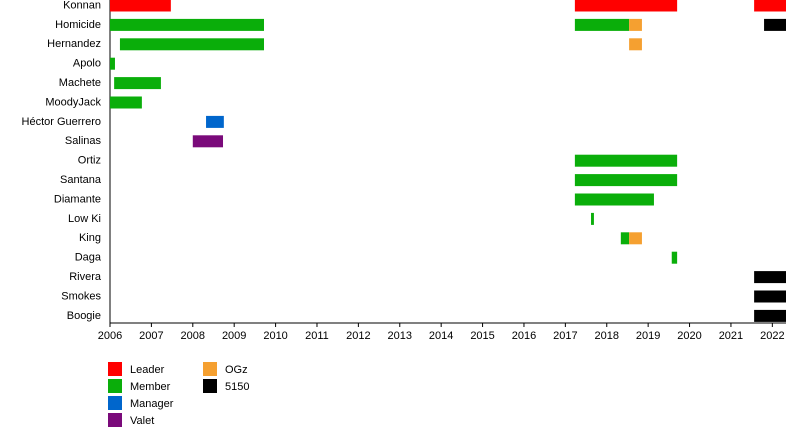 Image resolution: width=800 pixels, height=440 pixels. I want to click on y-tick-label: Smokes, so click(81, 296).